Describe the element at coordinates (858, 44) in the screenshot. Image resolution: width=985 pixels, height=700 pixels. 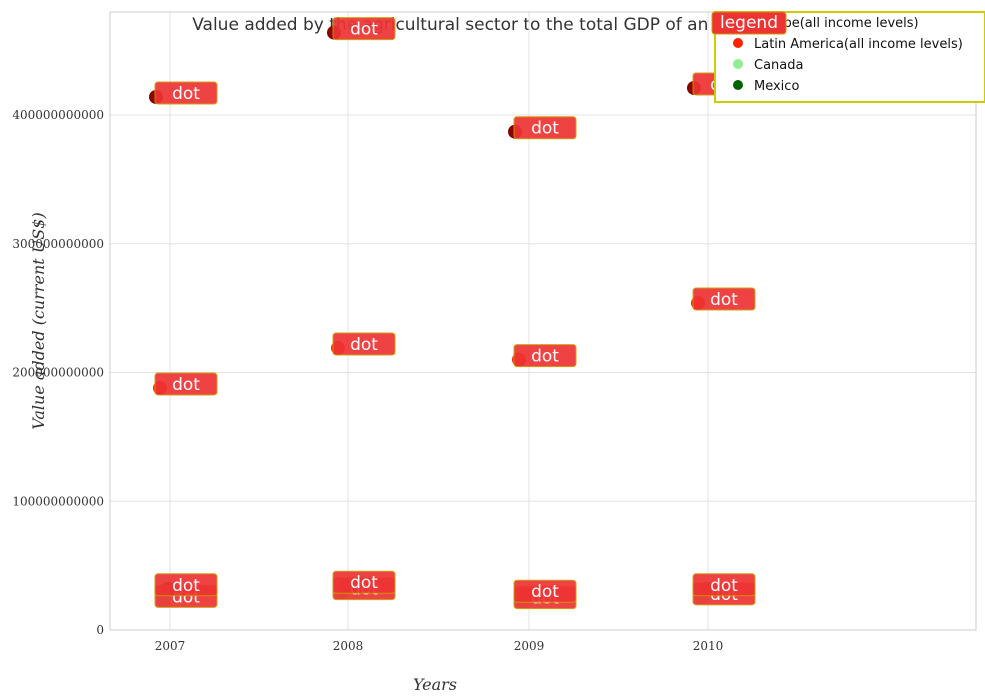
I see `legend-entry: Latin America(all income levels)` at that location.